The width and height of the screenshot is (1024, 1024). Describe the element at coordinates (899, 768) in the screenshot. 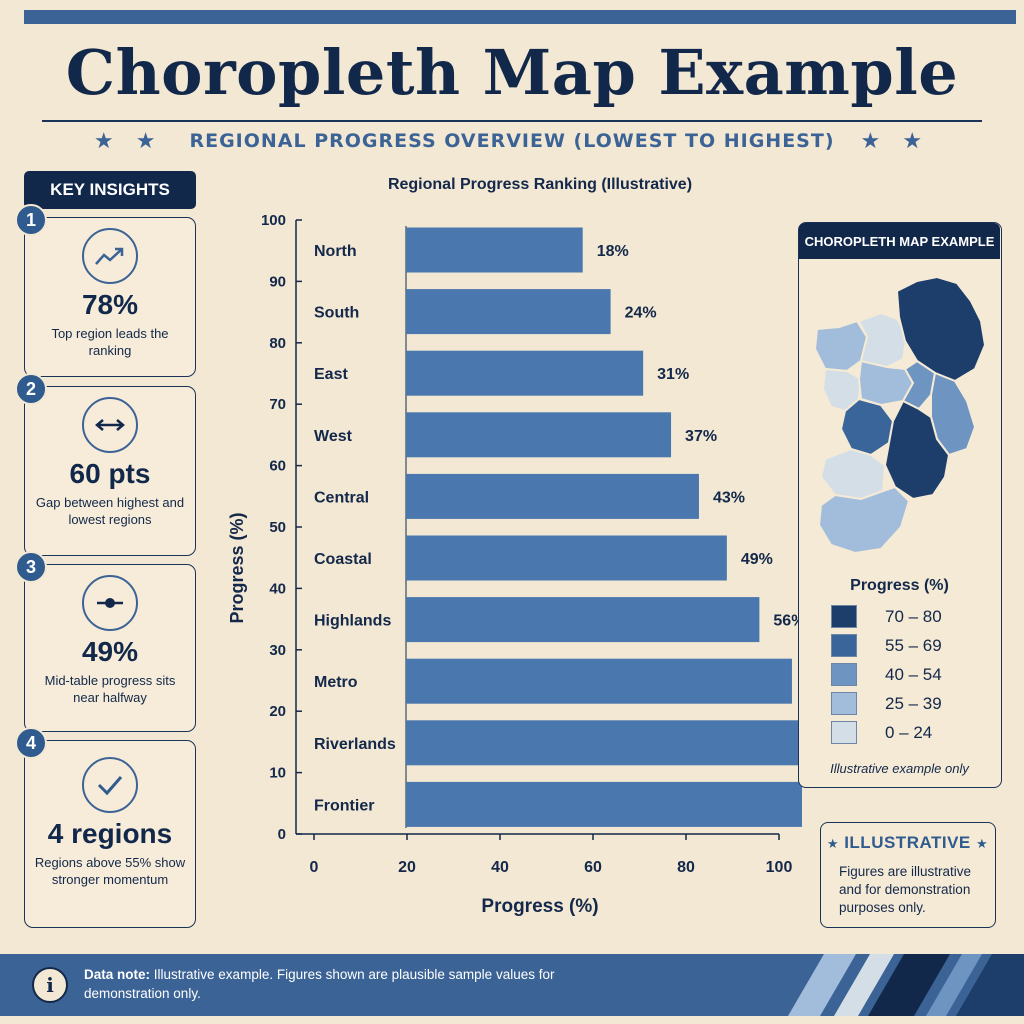

I see `map-note: Illustrative example only` at that location.